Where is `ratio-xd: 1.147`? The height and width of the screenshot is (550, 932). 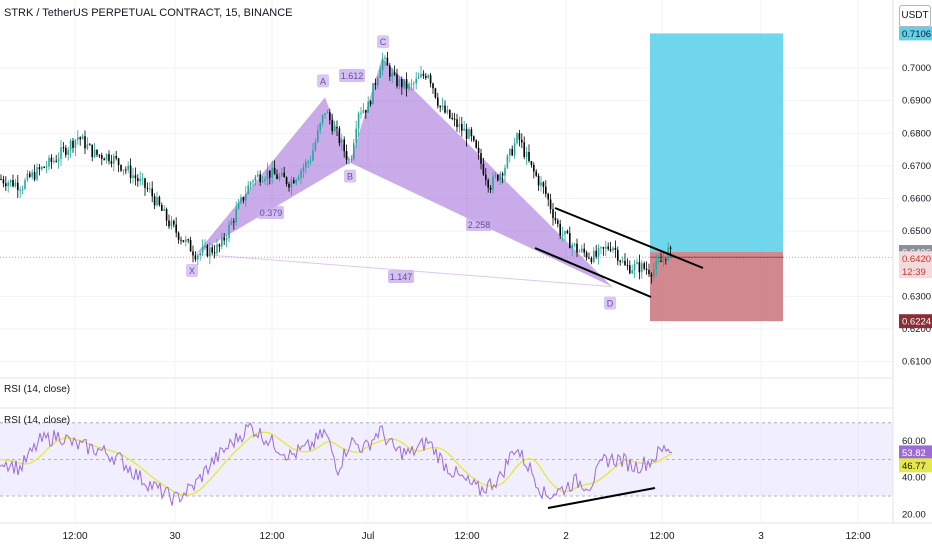
ratio-xd: 1.147 is located at coordinates (401, 276).